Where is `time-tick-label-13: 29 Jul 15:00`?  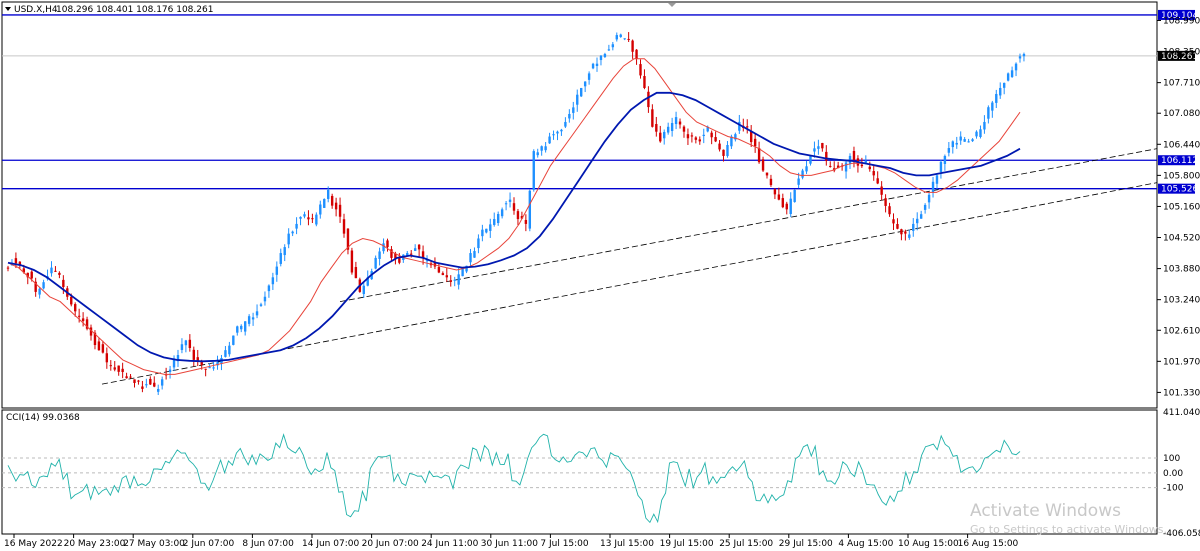 time-tick-label-13: 29 Jul 15:00 is located at coordinates (806, 544).